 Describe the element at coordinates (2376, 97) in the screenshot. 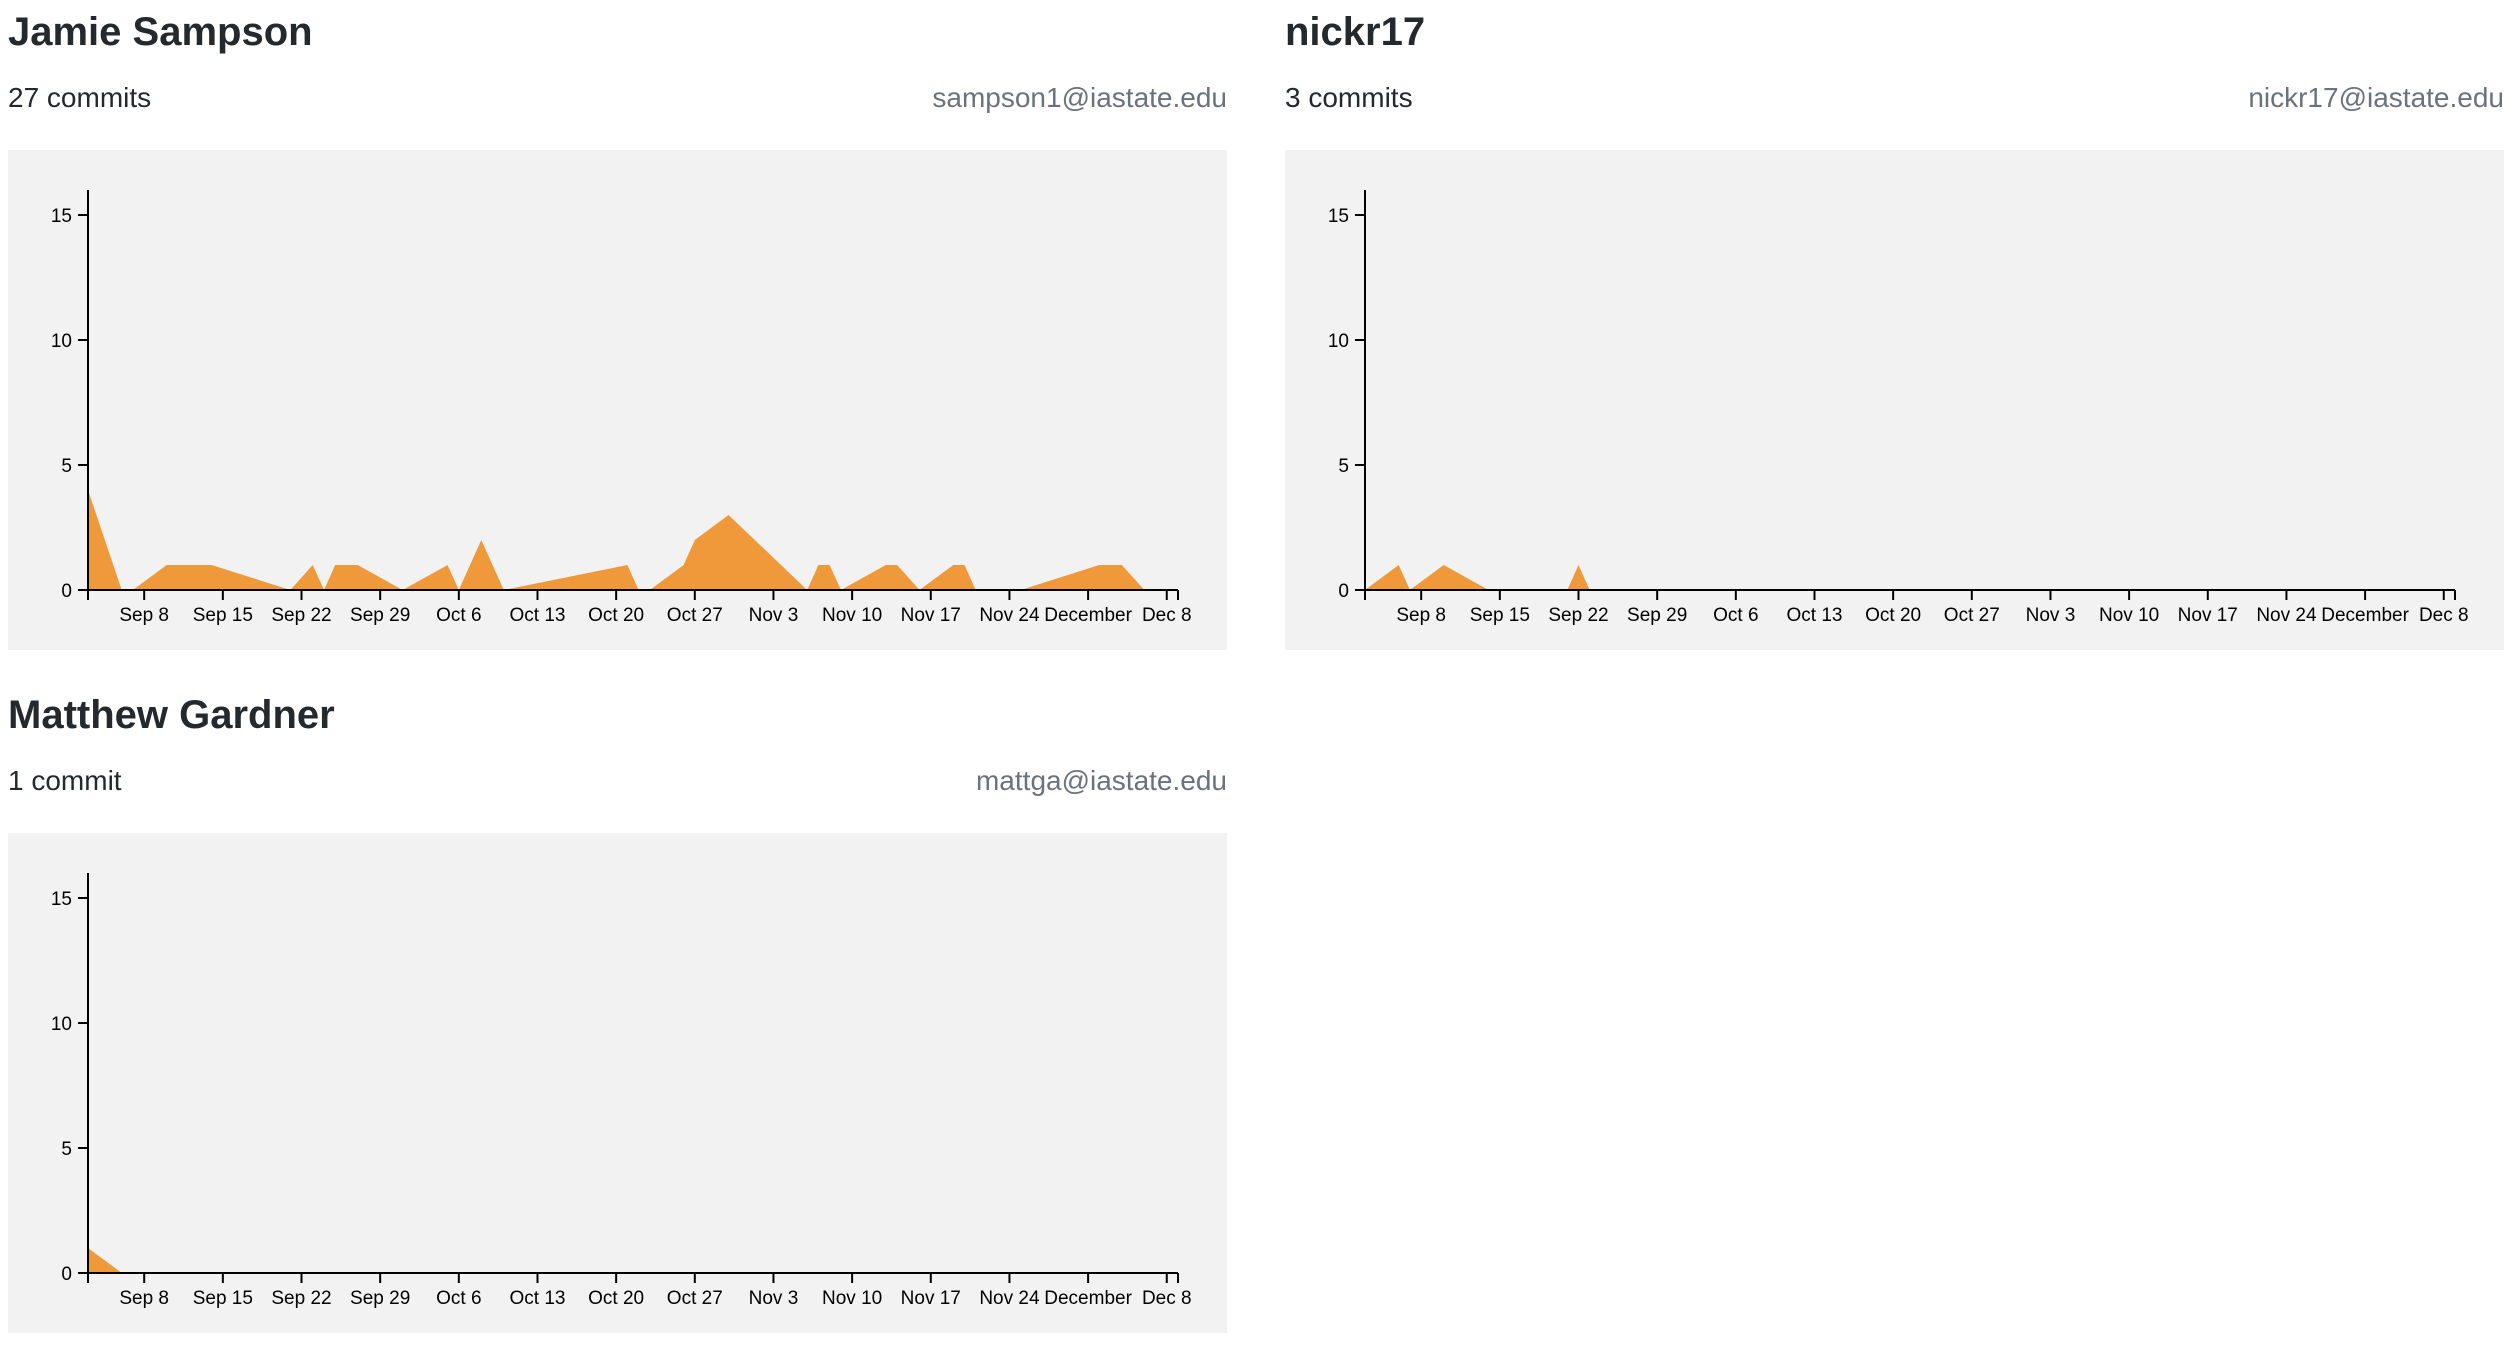

I see `contributor-email: nickr17@iastate.edu` at that location.